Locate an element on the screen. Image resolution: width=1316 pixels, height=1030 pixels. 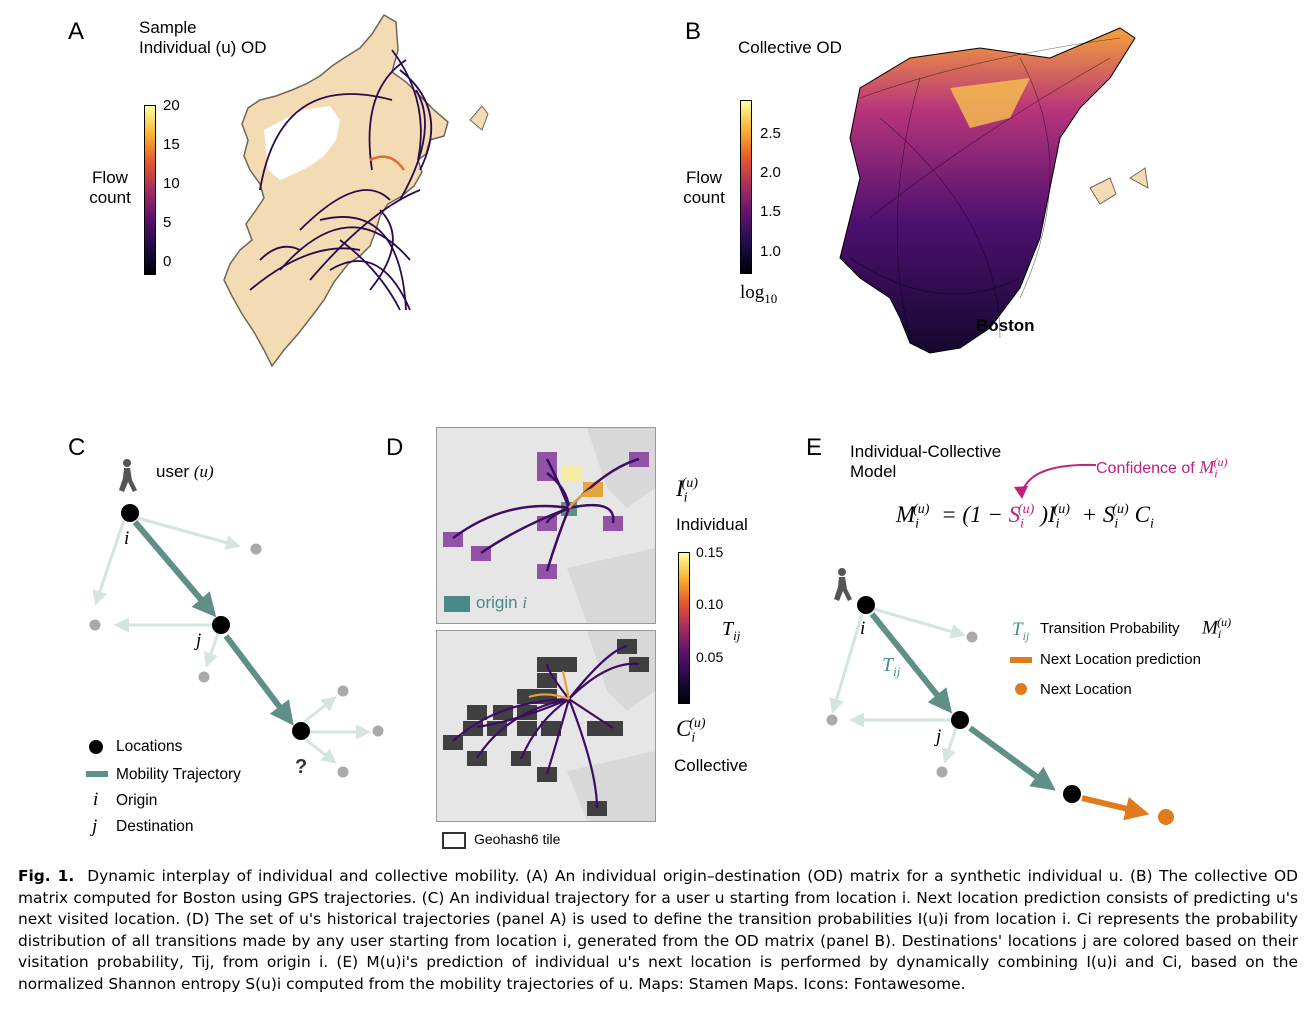
panel-d-tick: 0.15 is located at coordinates (710, 552).